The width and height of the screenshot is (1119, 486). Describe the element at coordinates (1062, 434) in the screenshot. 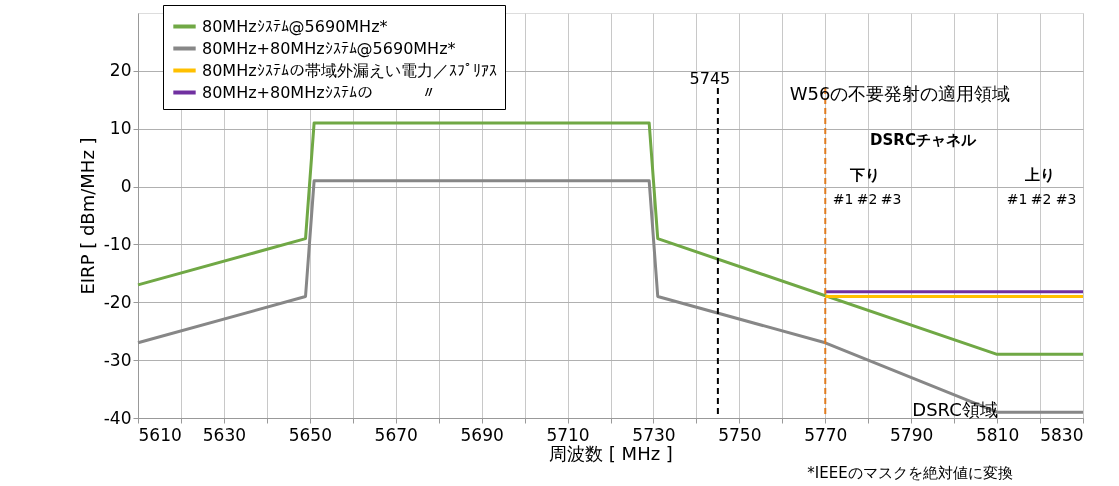

I see `x-tick-label: 5830` at that location.